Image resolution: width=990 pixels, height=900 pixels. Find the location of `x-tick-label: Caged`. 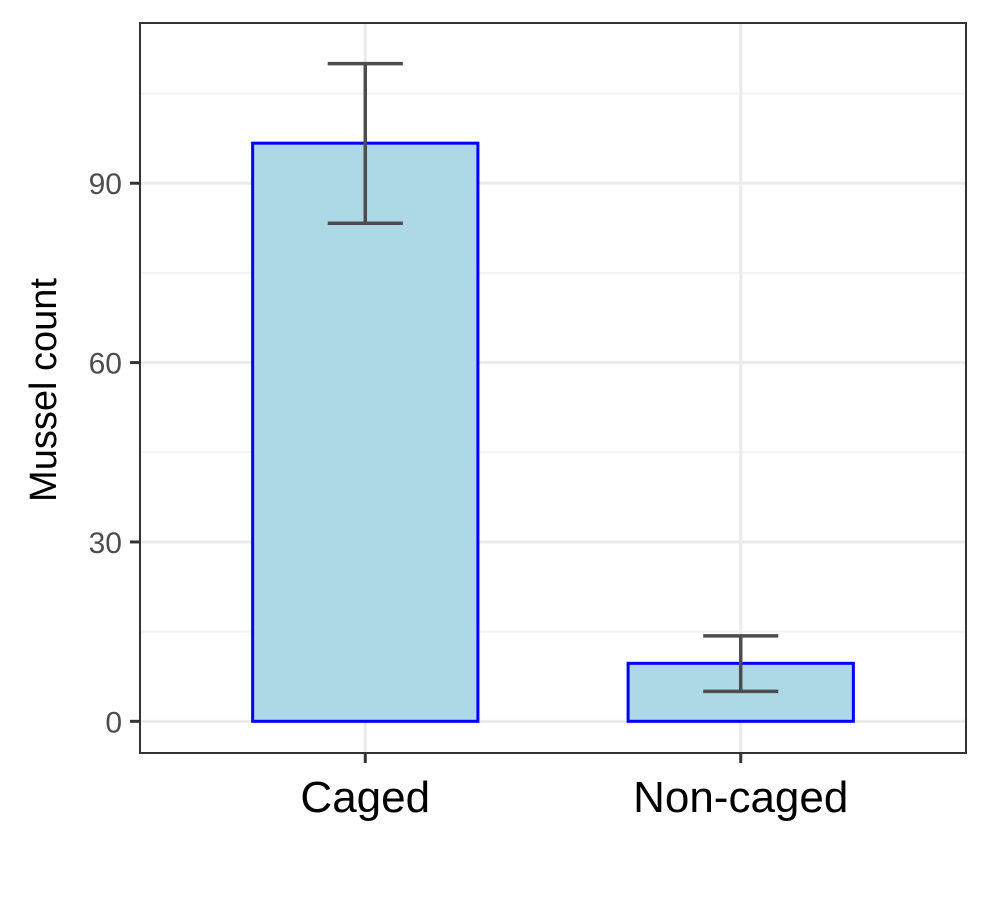

x-tick-label: Caged is located at coordinates (365, 797).